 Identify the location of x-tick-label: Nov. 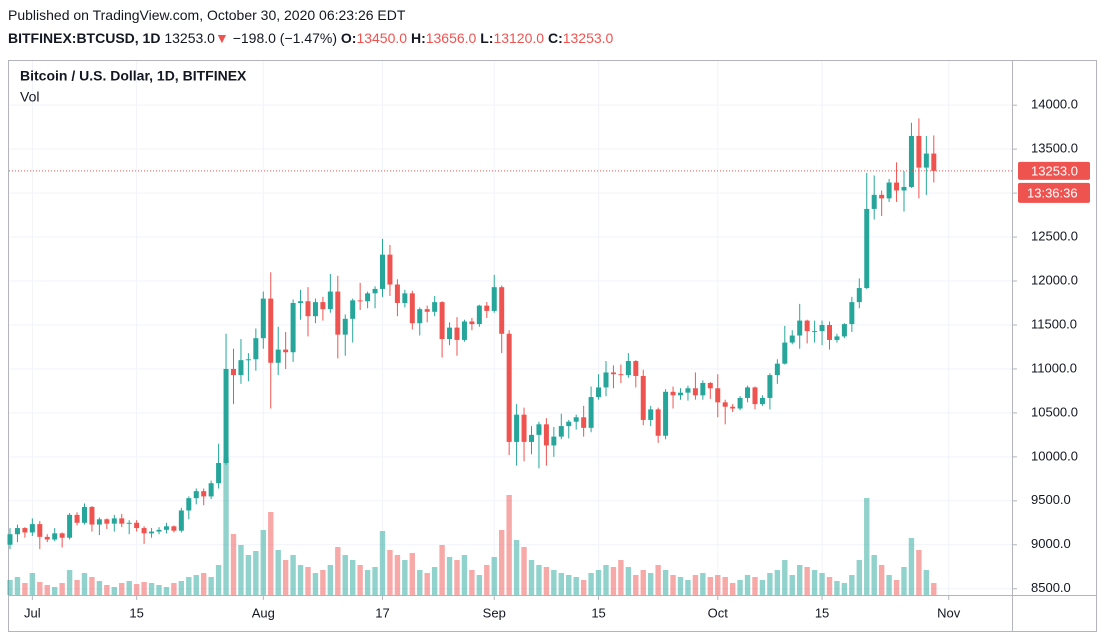
(949, 612).